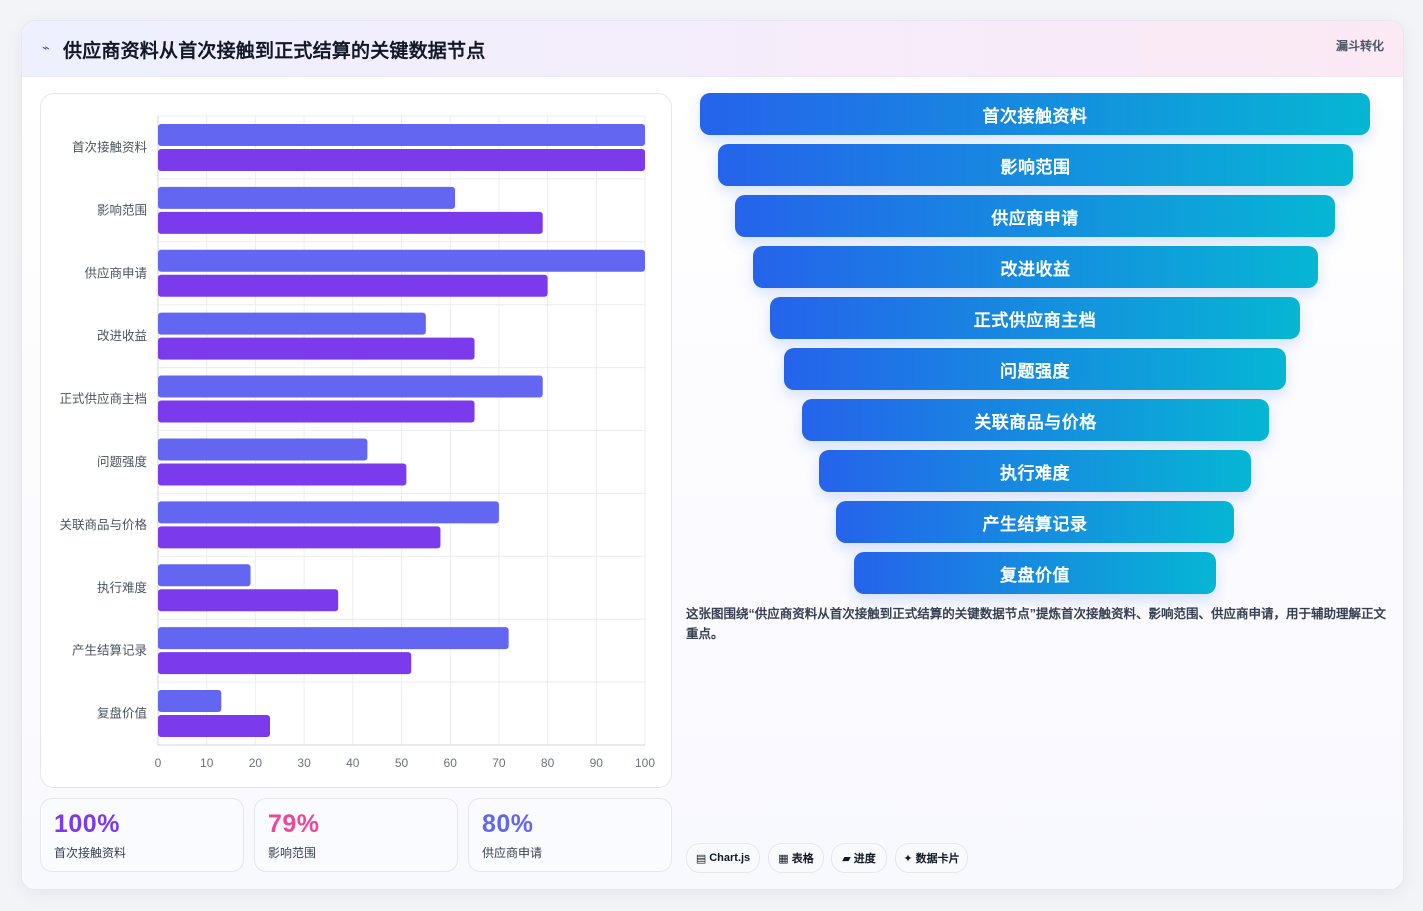 This screenshot has width=1423, height=911. I want to click on x-tick-label: 30, so click(304, 763).